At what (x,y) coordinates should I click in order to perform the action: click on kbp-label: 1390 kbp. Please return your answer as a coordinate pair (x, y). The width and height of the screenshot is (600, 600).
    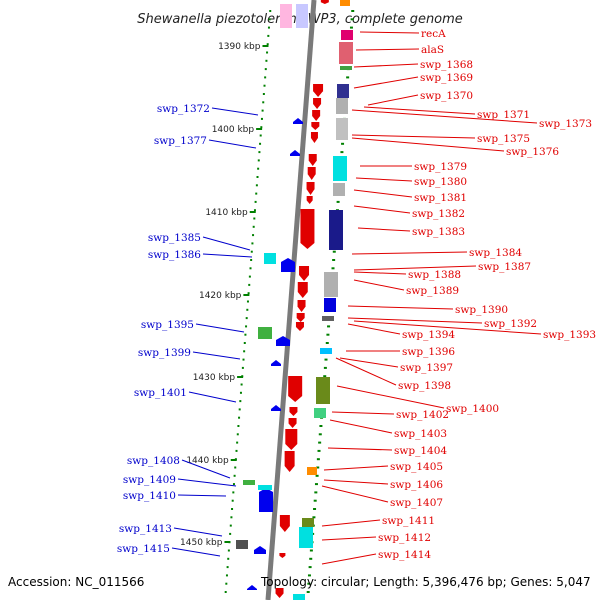
    Looking at the image, I should click on (239, 47).